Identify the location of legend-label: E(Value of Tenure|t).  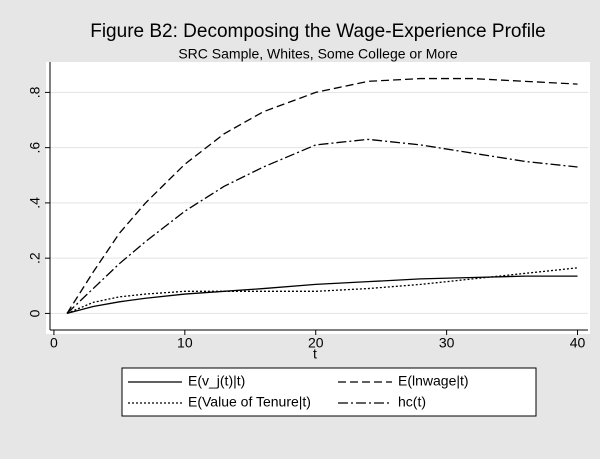
(249, 402).